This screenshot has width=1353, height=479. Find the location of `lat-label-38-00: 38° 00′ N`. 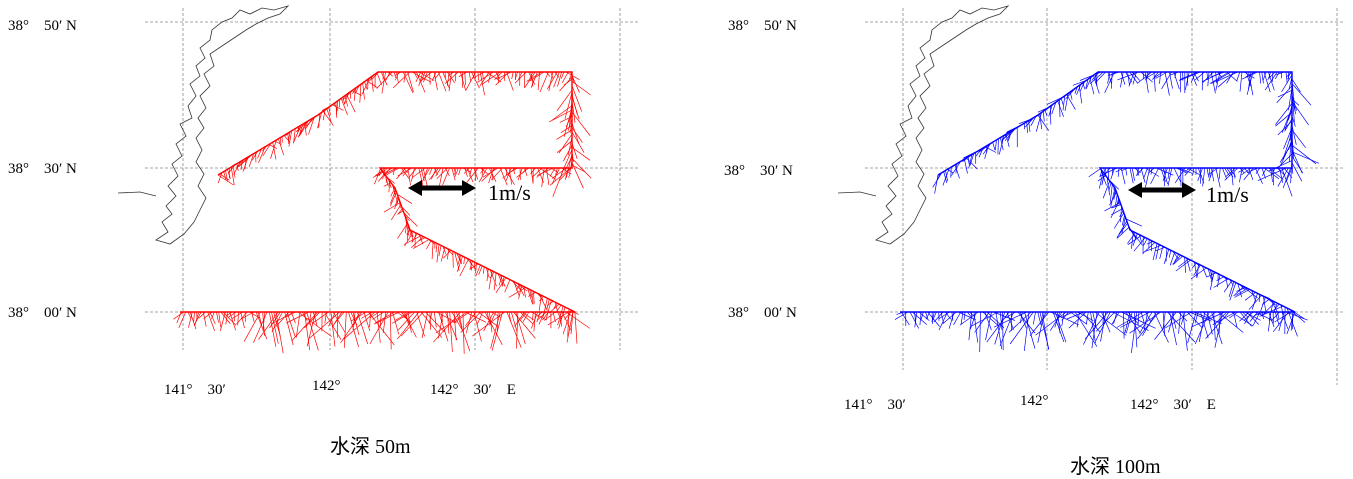

lat-label-38-00: 38° 00′ N is located at coordinates (762, 311).